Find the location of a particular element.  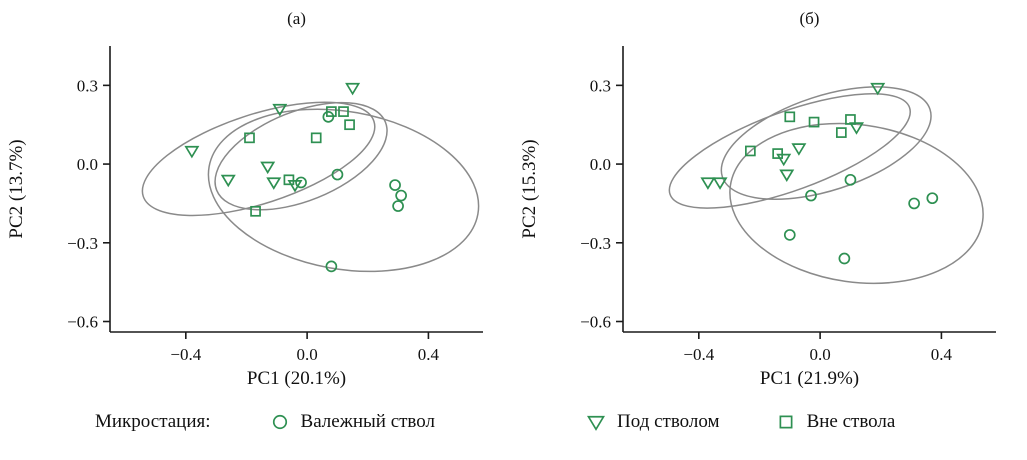

legend-item-label: Под стволом is located at coordinates (668, 421).